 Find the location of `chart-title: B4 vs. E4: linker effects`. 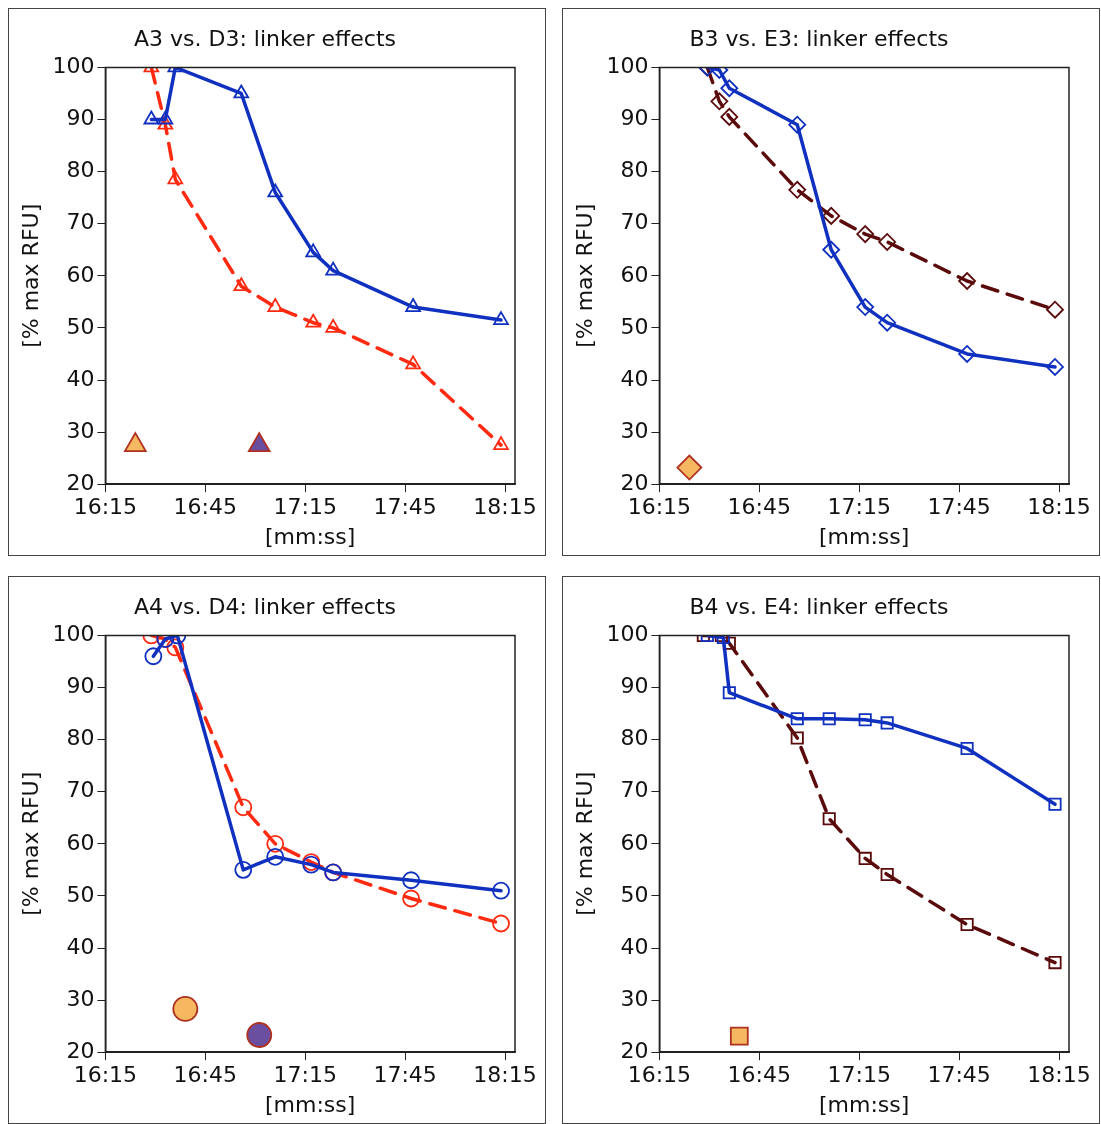

chart-title: B4 vs. E4: linker effects is located at coordinates (819, 606).